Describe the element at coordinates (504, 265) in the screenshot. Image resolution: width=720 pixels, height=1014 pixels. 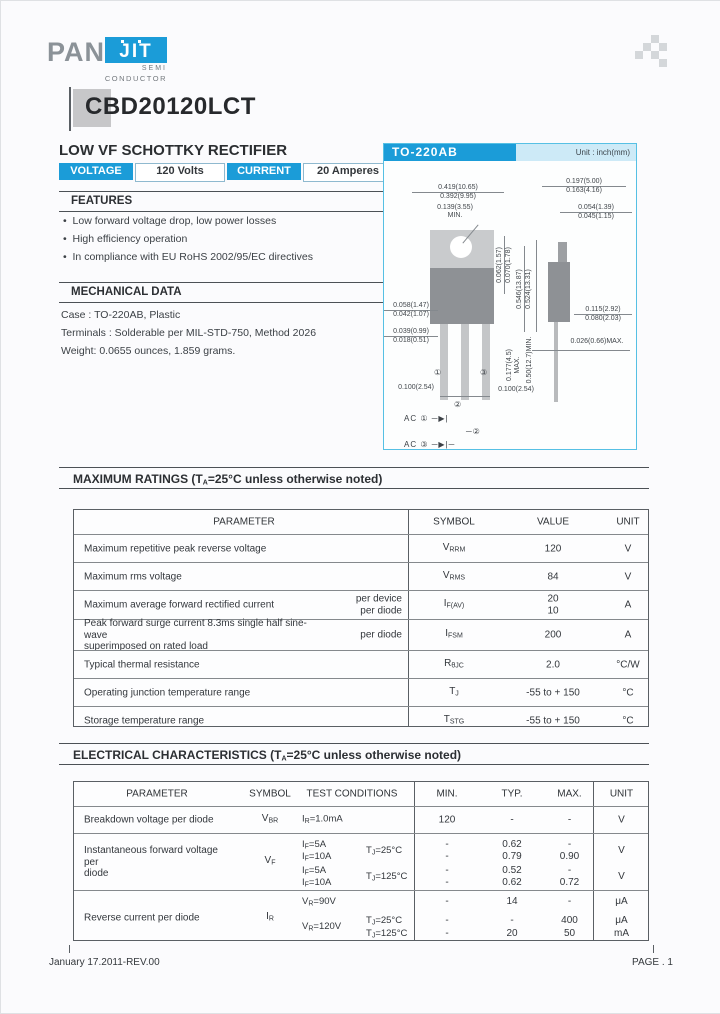
I see `dim-hole-edge: 0.062(1.57) 0.070(1.78)` at that location.